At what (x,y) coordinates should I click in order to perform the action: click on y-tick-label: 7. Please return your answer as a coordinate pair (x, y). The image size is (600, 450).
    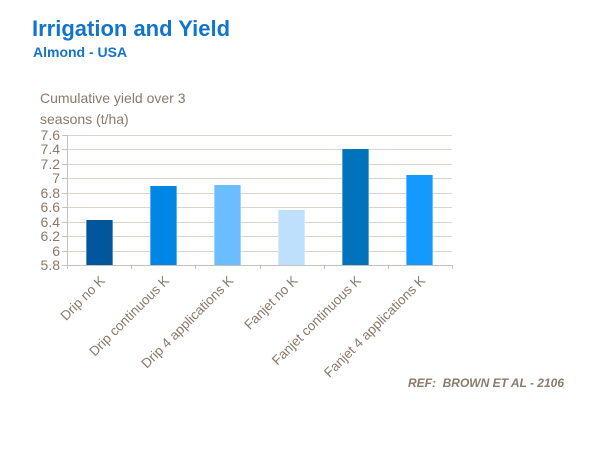
    Looking at the image, I should click on (56, 178).